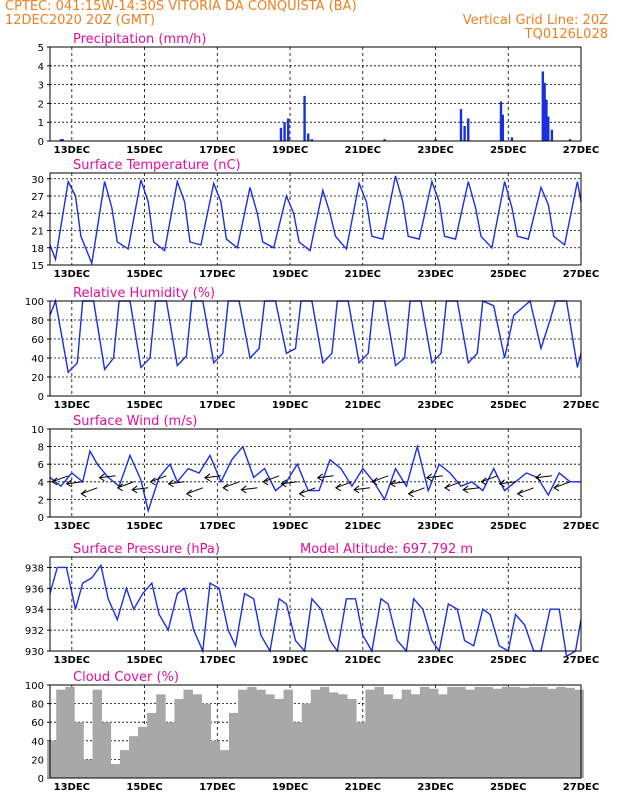 This screenshot has height=800, width=618. Describe the element at coordinates (37, 705) in the screenshot. I see `y-tick-label: 80` at that location.